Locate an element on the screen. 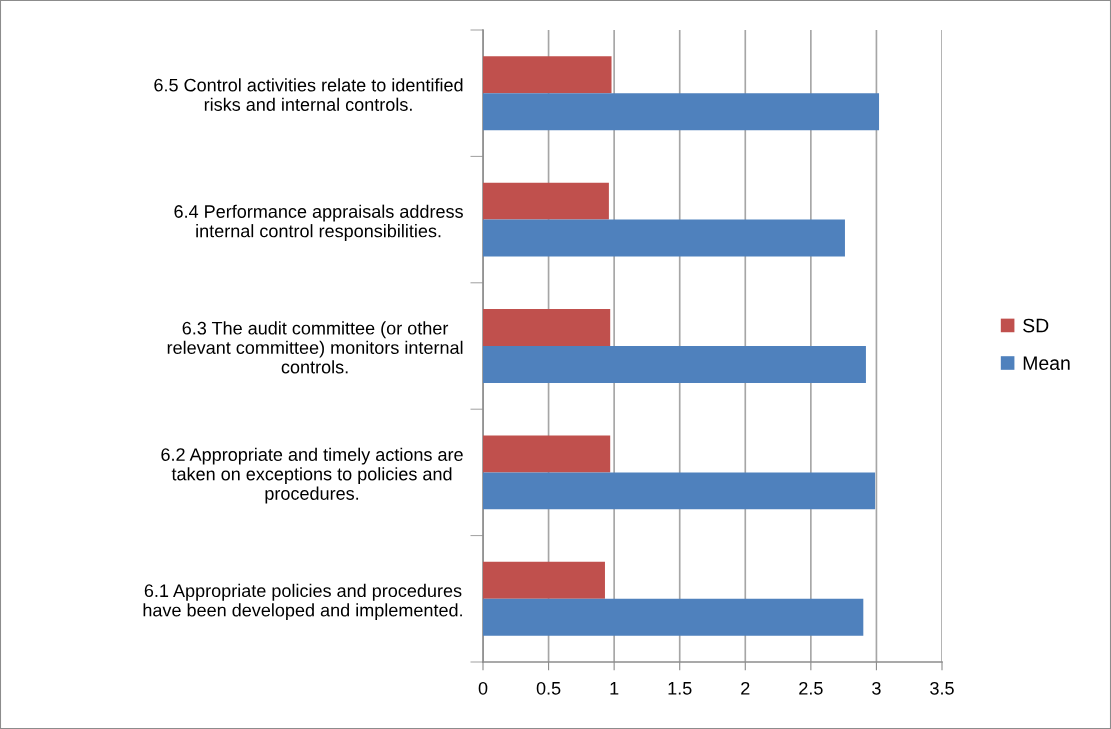 This screenshot has width=1111, height=729. y-tick-label: 6.2 Appropriate and timely actions are taken on exceptions to policies and procedures. is located at coordinates (312, 475).